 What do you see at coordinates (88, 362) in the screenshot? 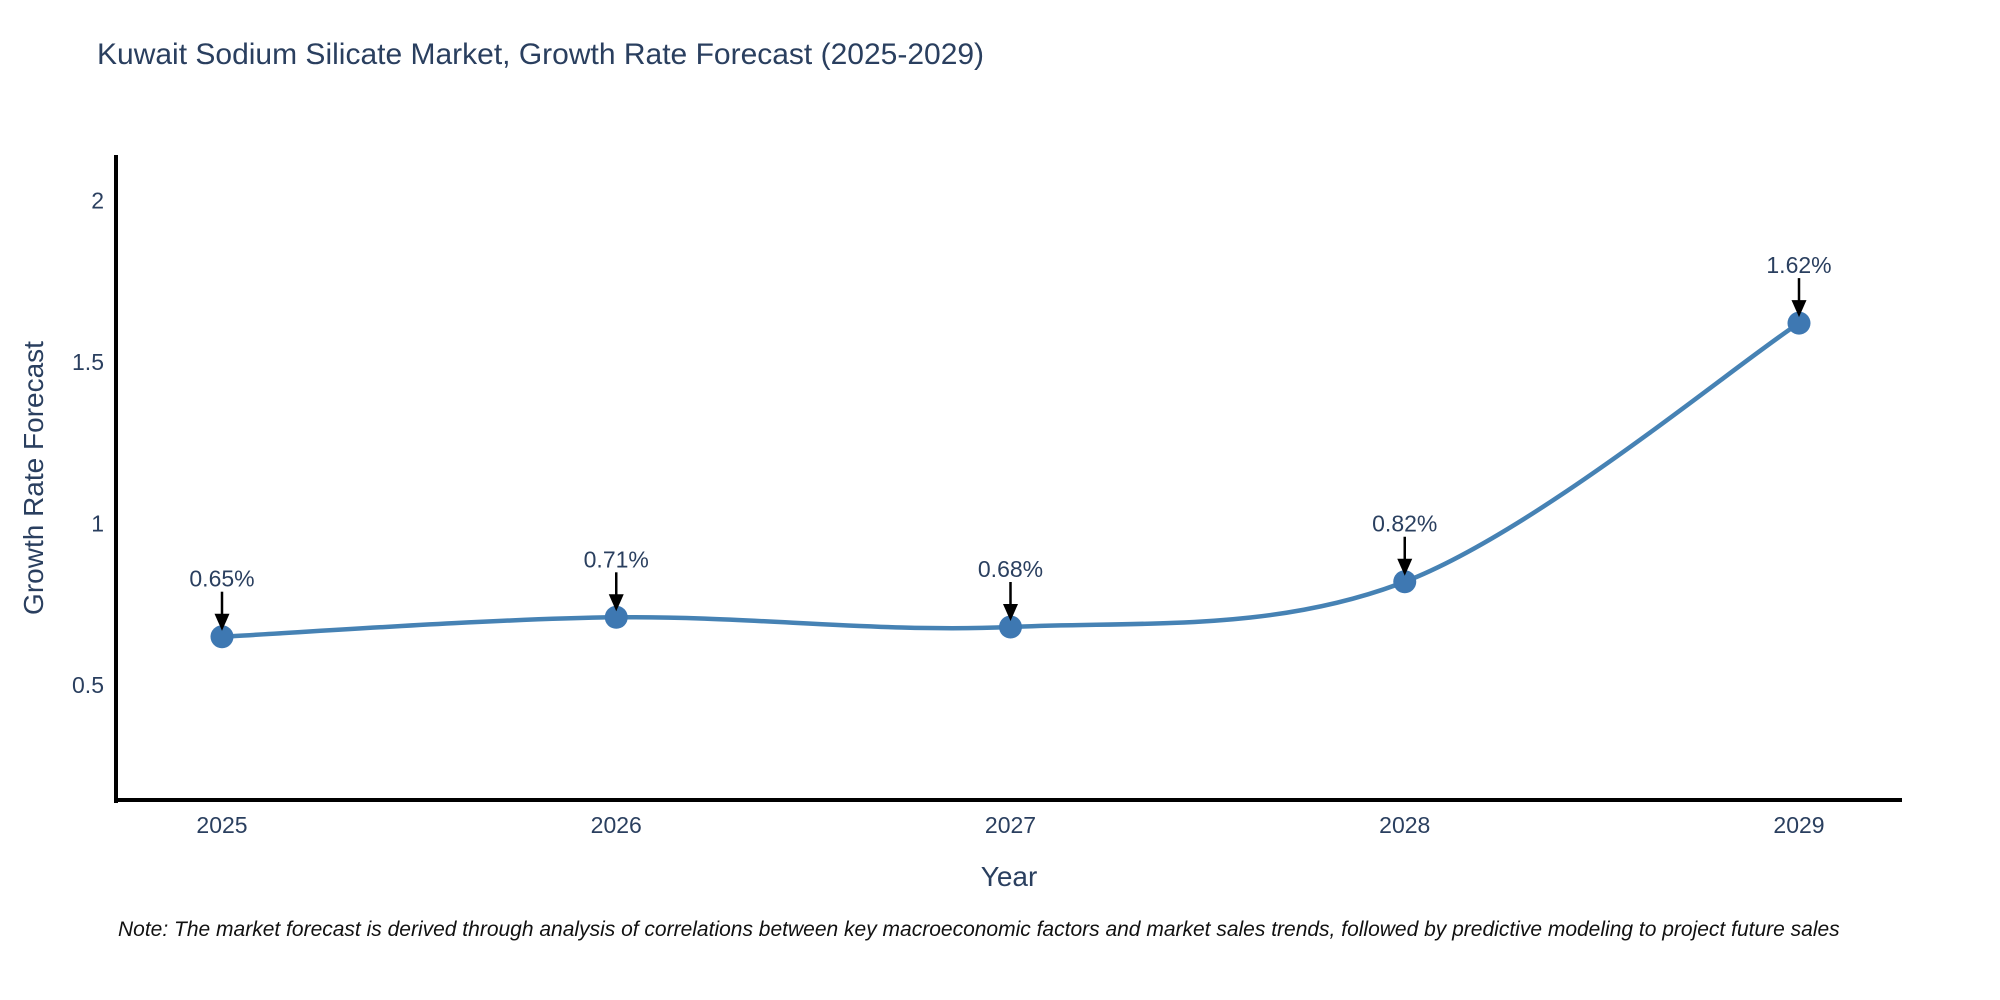
I see `y-tick-label-1.5: 1.5` at bounding box center [88, 362].